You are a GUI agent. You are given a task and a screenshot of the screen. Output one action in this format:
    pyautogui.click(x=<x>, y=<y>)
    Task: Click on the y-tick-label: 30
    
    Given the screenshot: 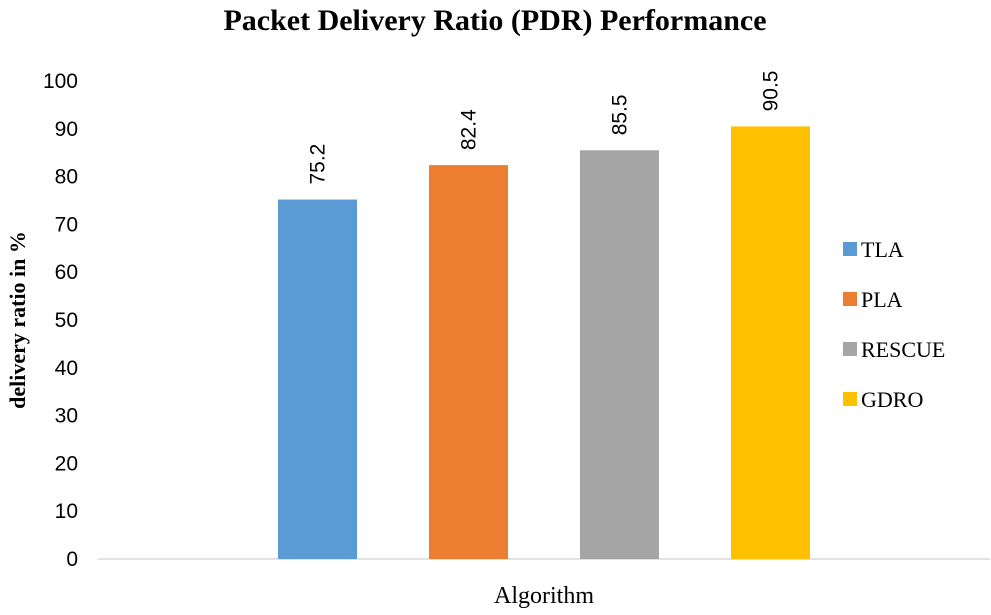 What is the action you would take?
    pyautogui.click(x=66, y=416)
    